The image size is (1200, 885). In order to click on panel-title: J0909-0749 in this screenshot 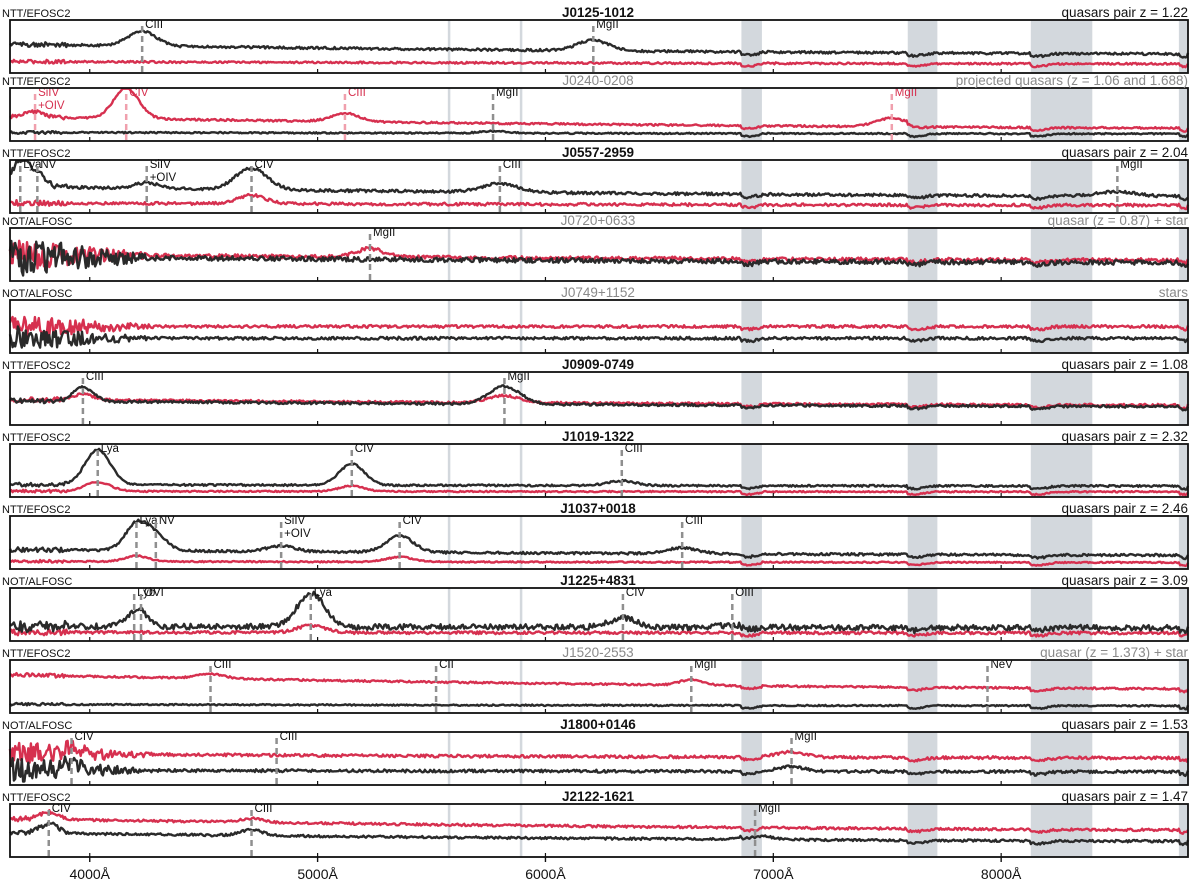, I will do `click(598, 364)`.